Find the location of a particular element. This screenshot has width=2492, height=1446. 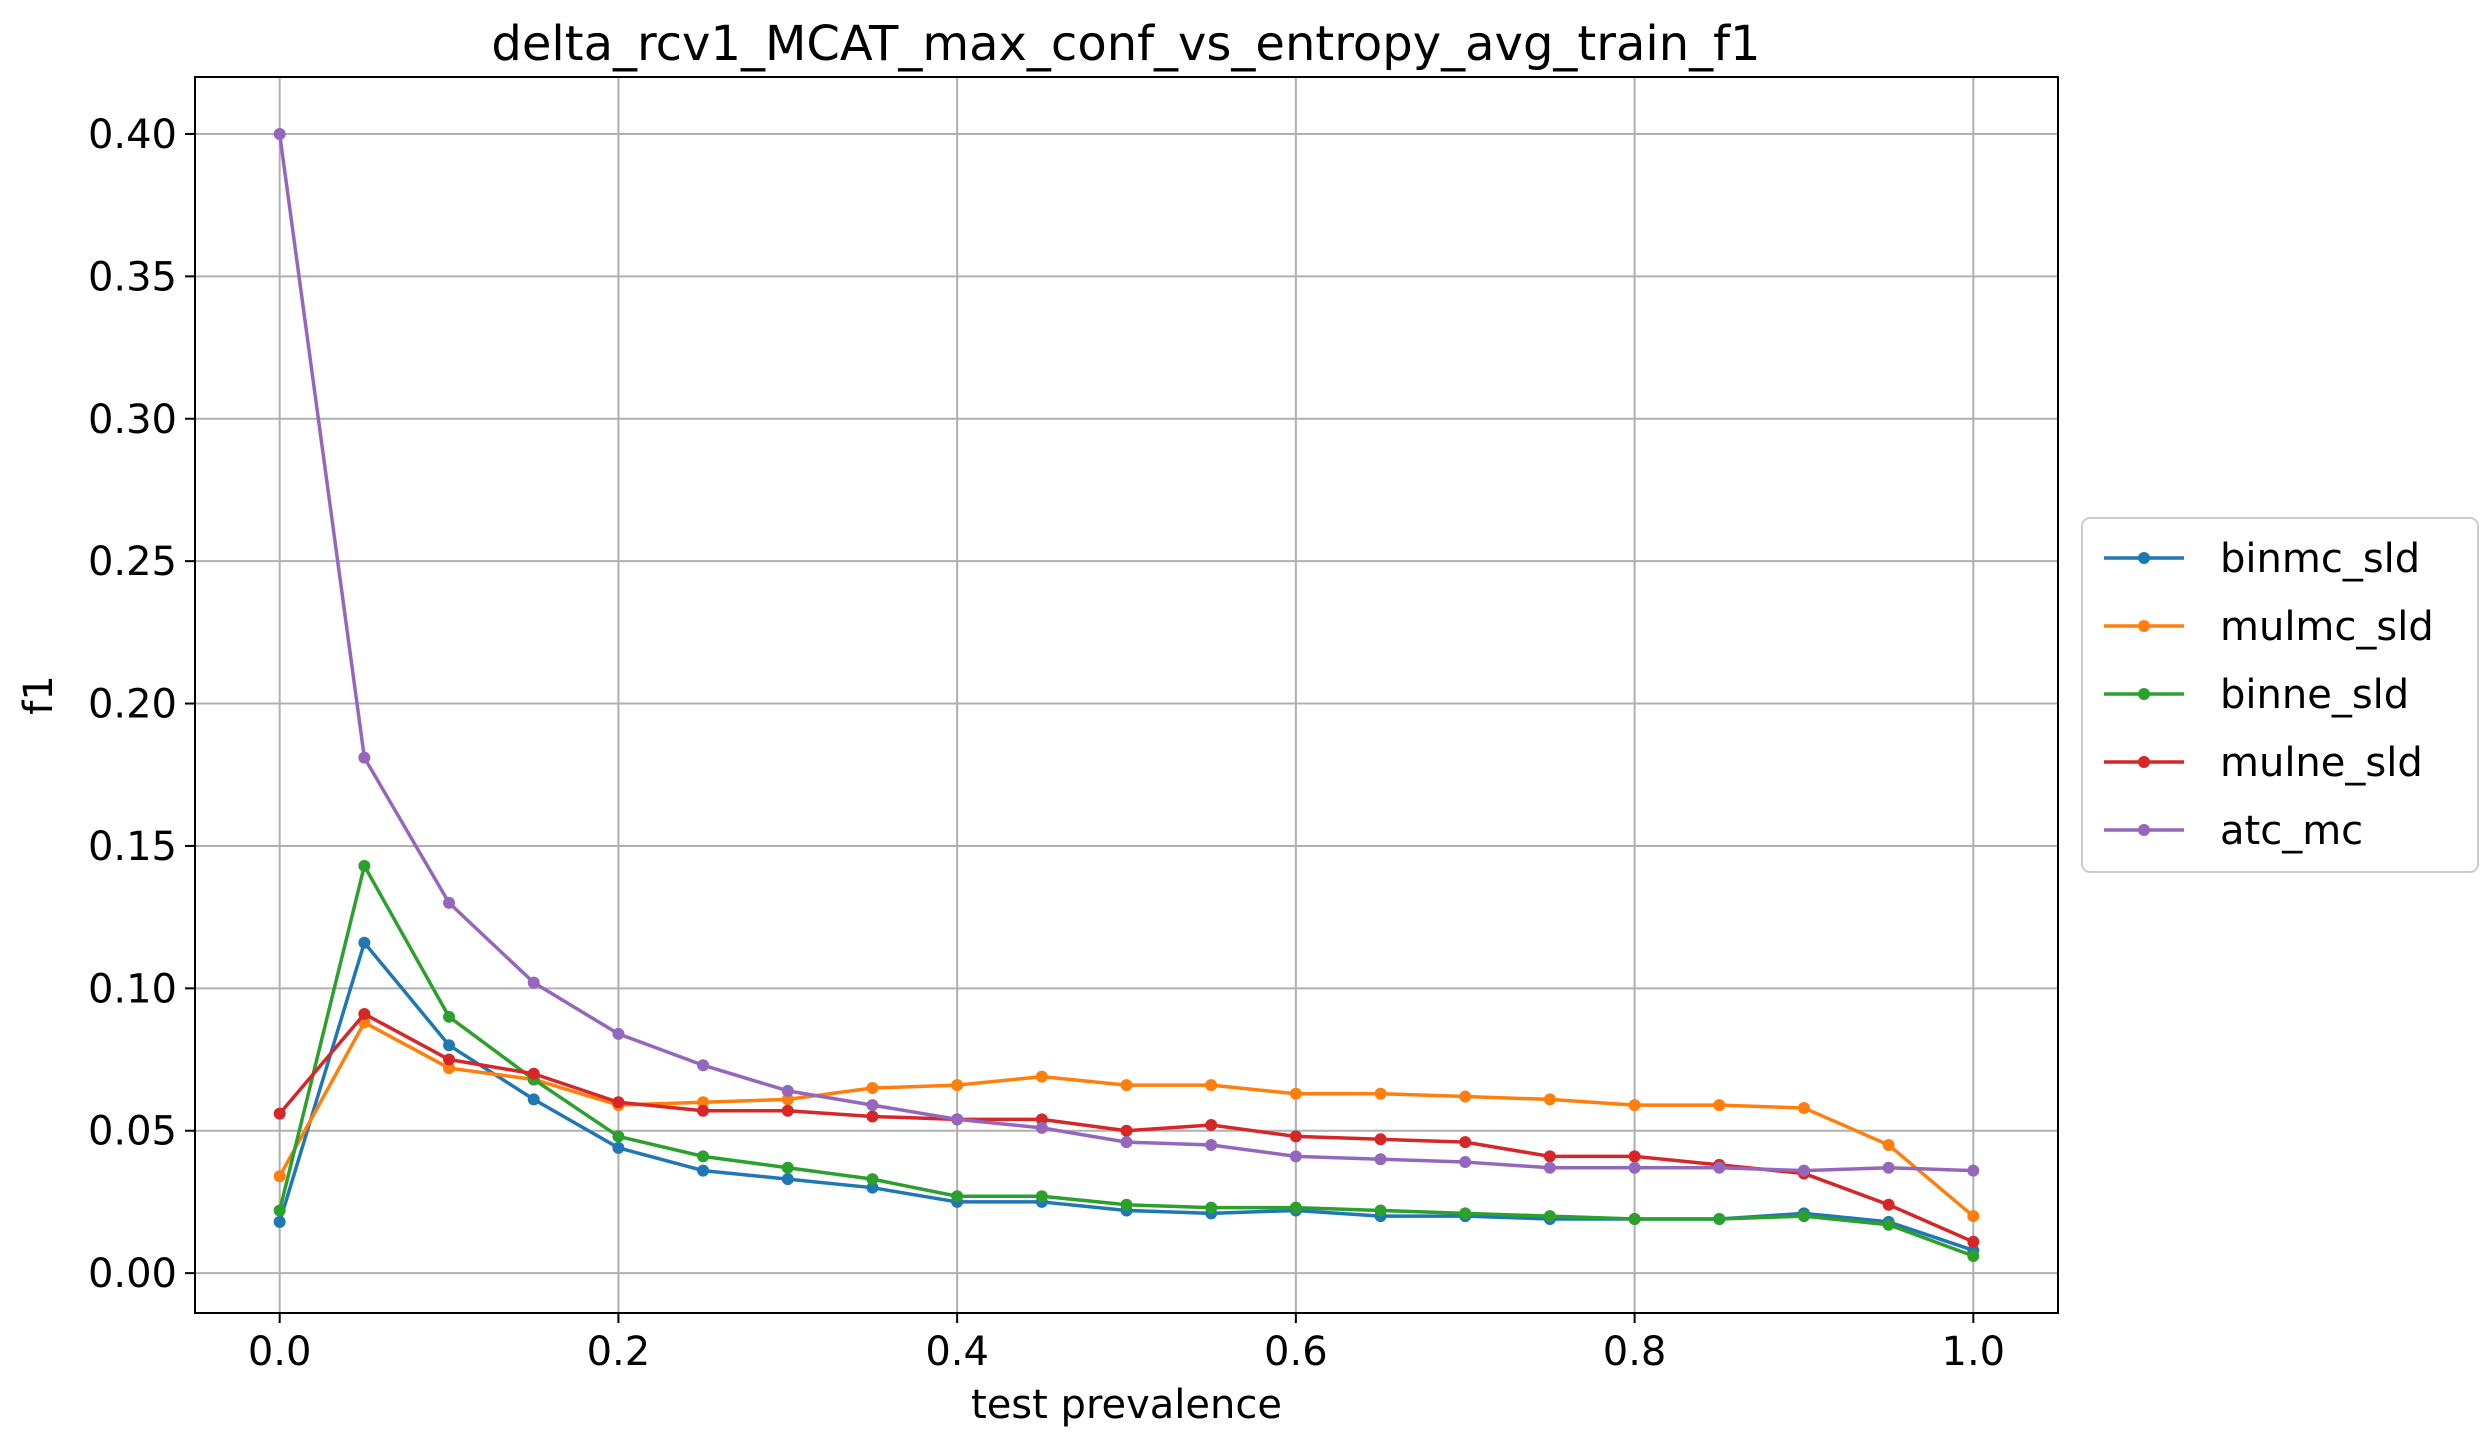

x-tick-label: 0.4 is located at coordinates (957, 1352).